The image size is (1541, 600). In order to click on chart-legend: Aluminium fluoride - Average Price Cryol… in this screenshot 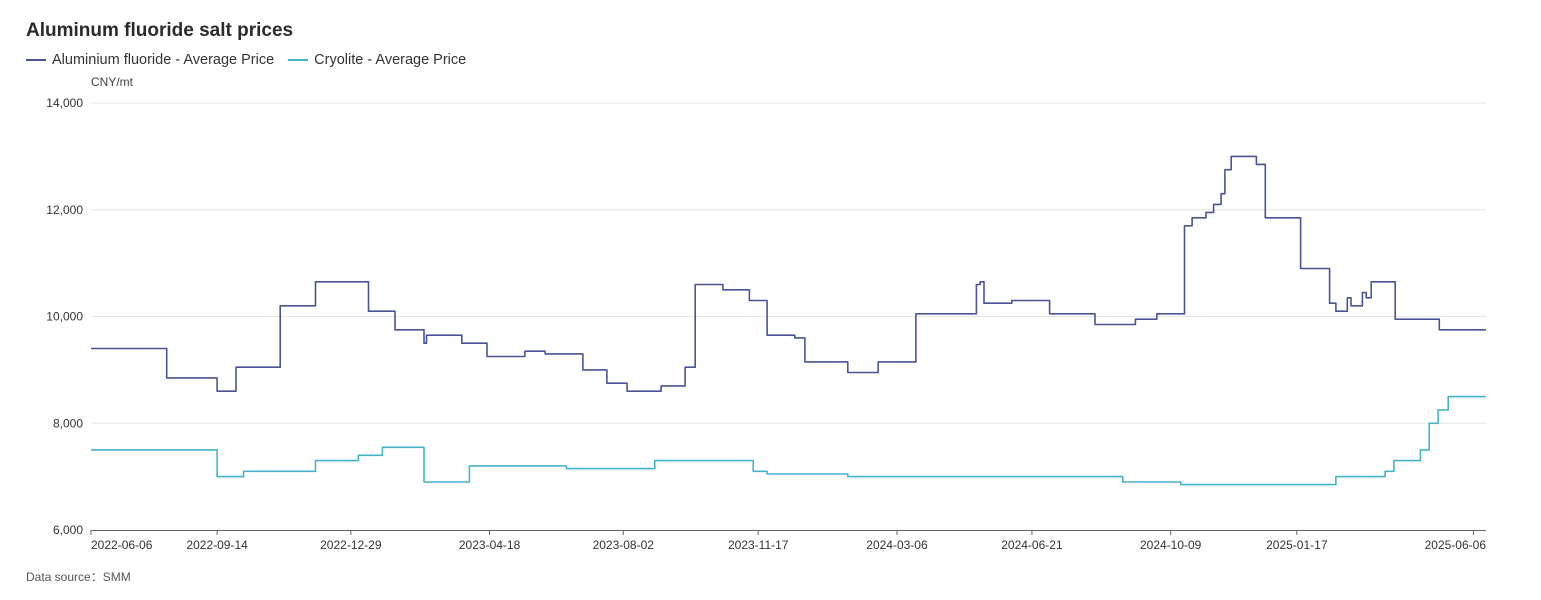, I will do `click(246, 60)`.